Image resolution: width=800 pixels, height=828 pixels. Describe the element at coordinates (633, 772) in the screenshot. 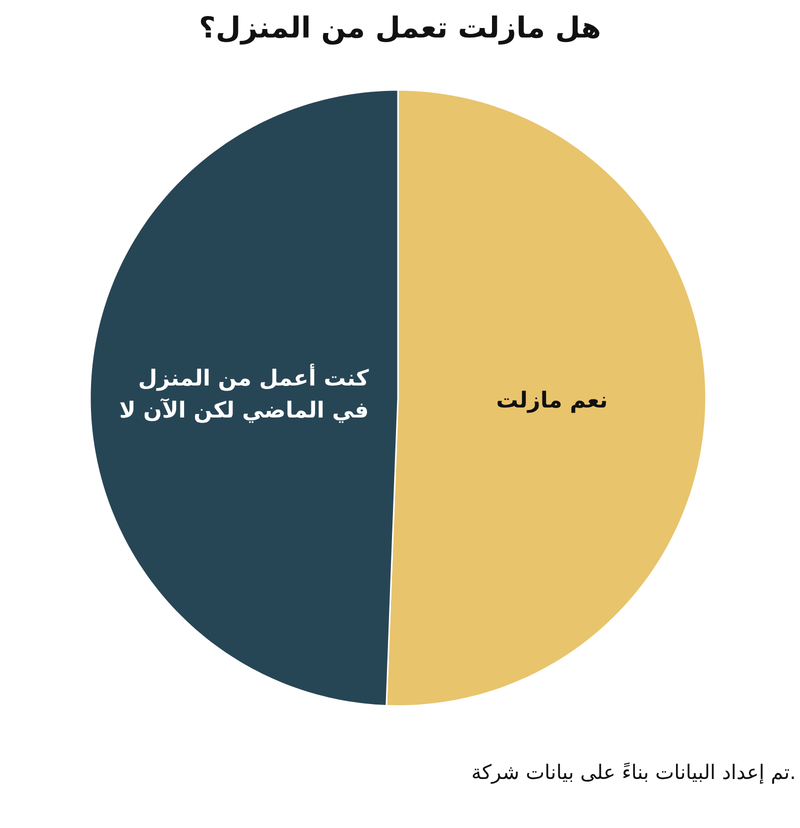

I see `text: تم إعداد البيانات بناءً على بيانات شركة.` at that location.